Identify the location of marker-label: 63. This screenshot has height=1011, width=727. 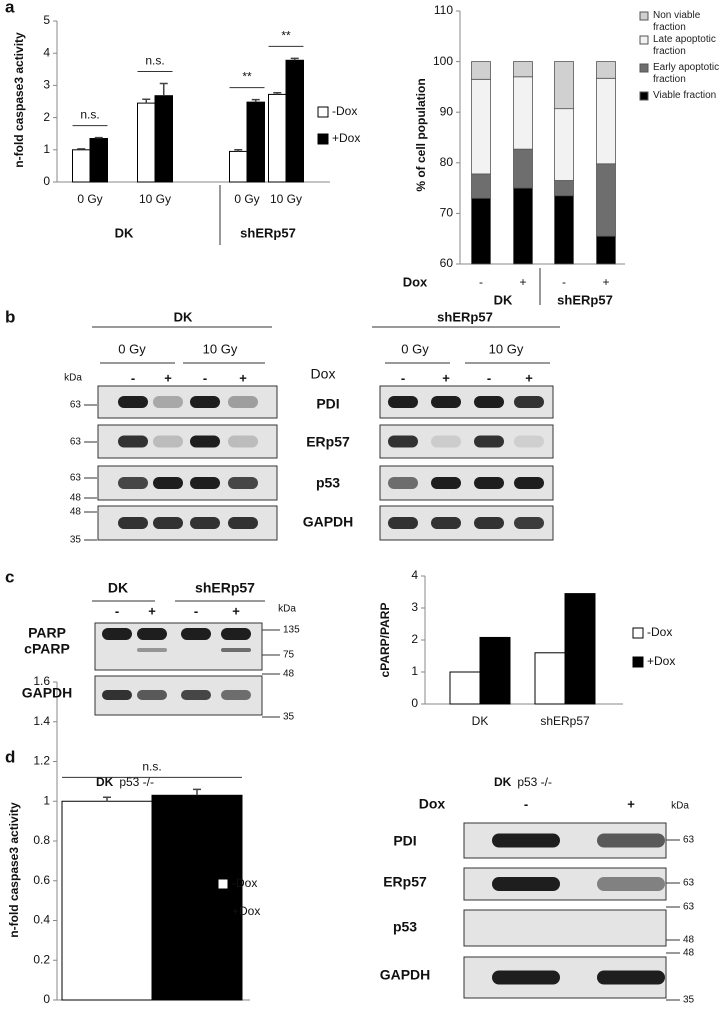
(76, 405).